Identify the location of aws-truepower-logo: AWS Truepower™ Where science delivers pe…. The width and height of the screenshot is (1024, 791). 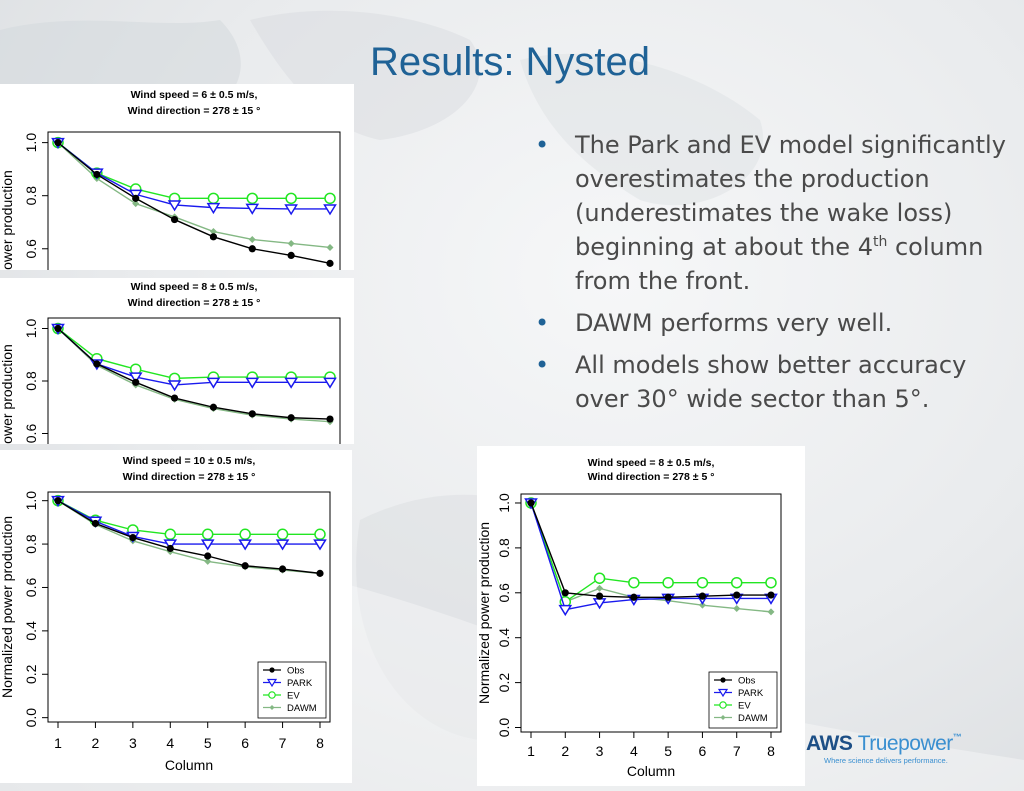
(884, 748).